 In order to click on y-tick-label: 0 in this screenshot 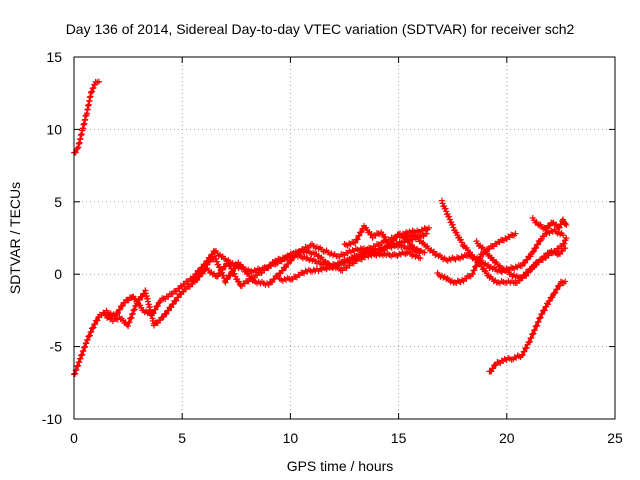, I will do `click(58, 274)`.